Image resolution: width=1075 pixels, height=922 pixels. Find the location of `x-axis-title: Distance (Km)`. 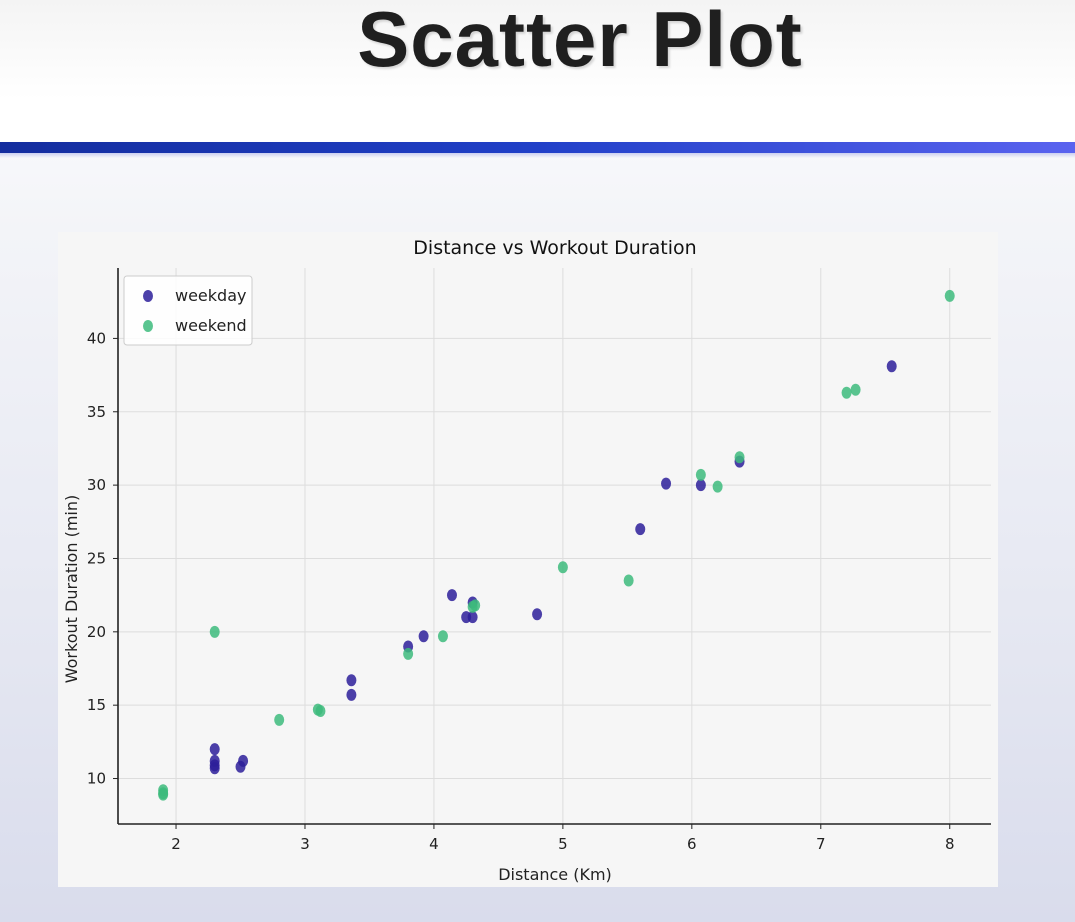

x-axis-title: Distance (Km) is located at coordinates (555, 874).